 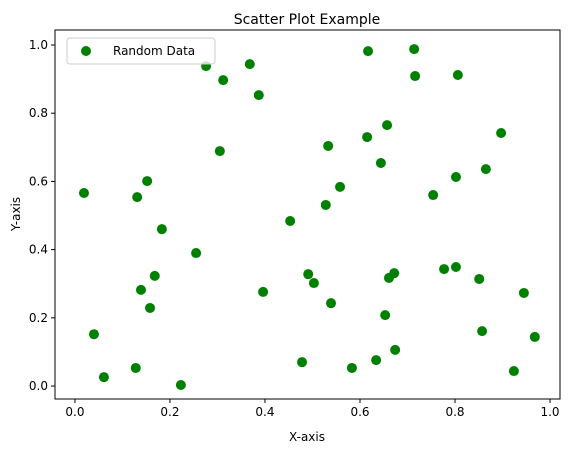 I want to click on y-tick-label: 0.8, so click(x=38, y=113).